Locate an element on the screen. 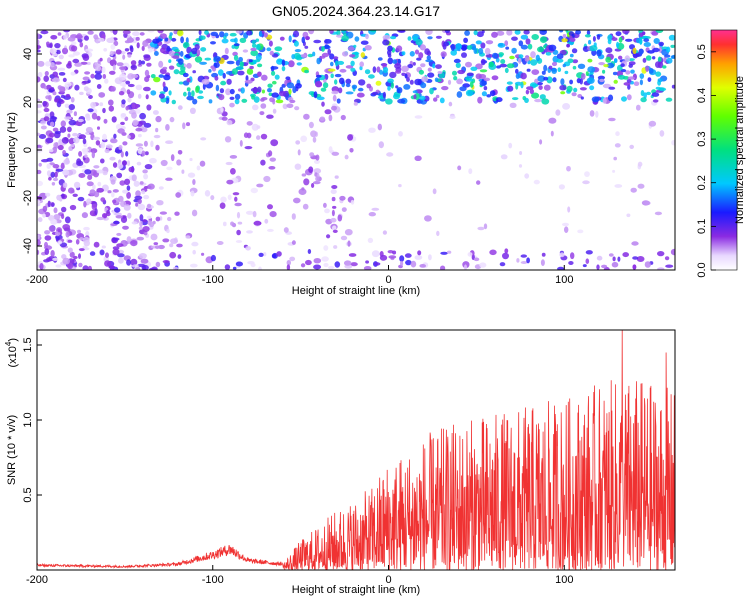  spectrogram-x-tick-label: 100 is located at coordinates (564, 280).